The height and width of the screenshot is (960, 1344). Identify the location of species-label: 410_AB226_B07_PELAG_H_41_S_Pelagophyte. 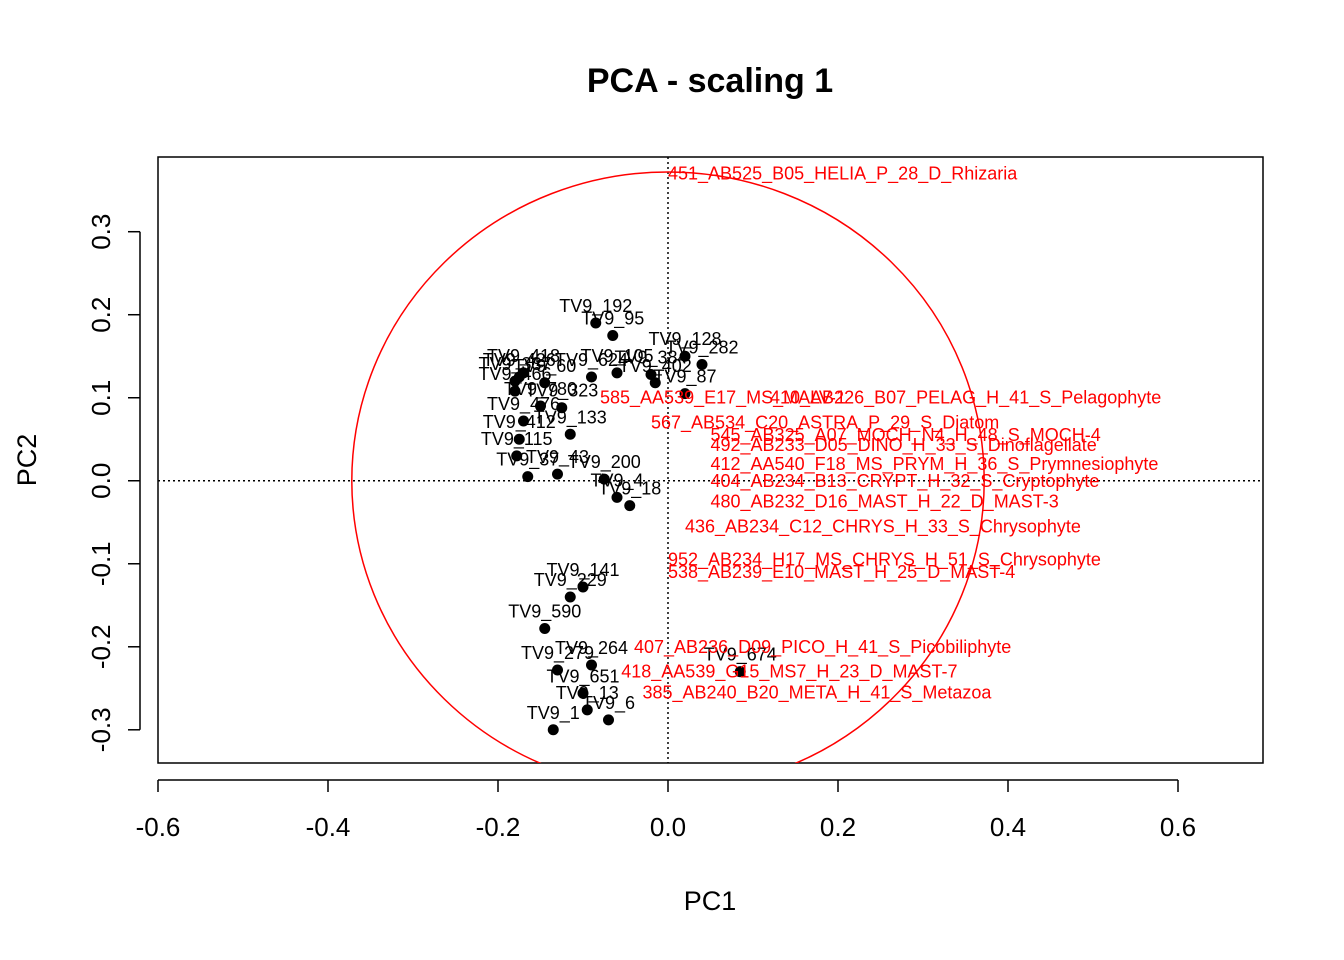
(965, 398).